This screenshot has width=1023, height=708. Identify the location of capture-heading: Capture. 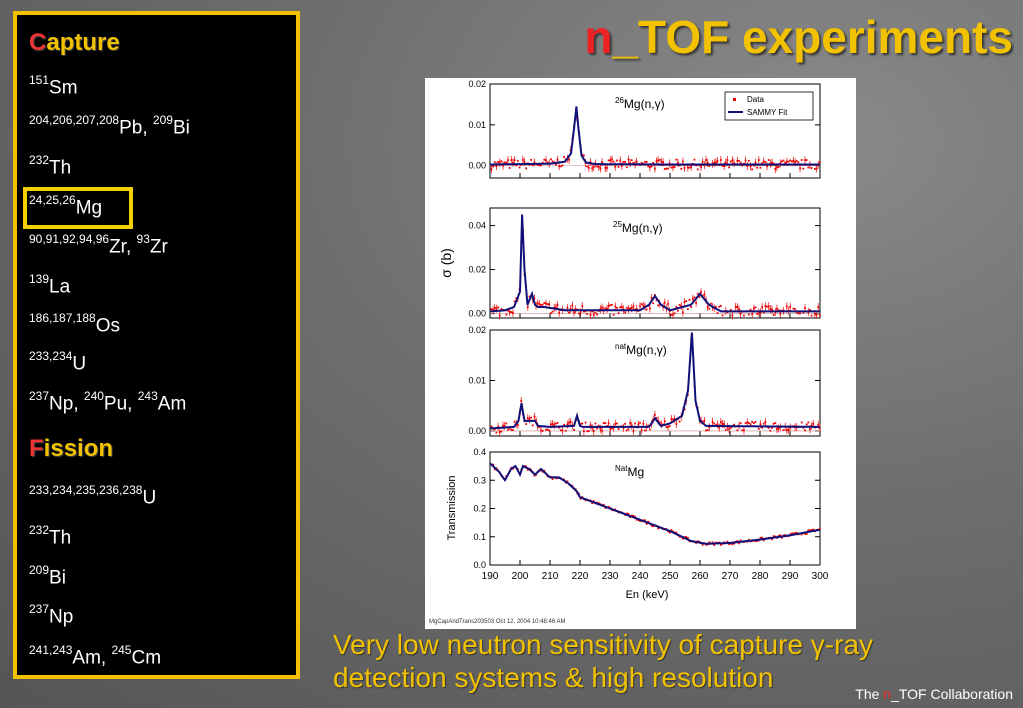
(74, 42).